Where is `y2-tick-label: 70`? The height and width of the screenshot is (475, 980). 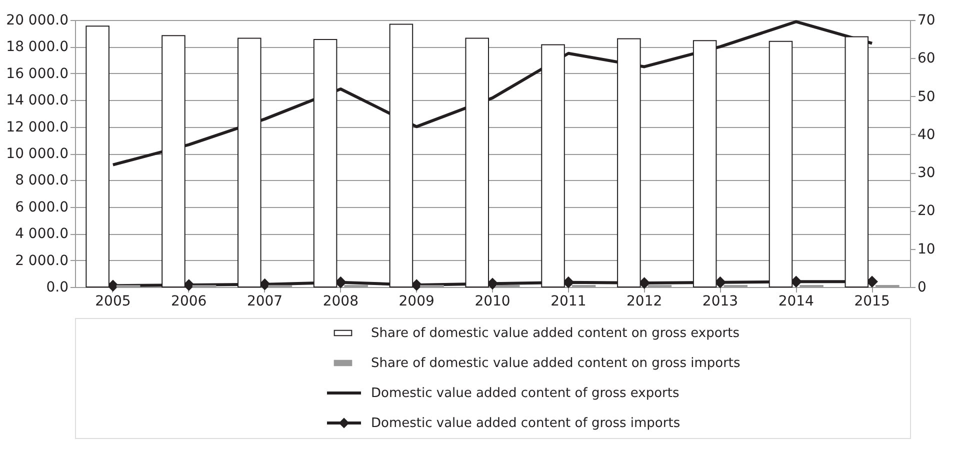 y2-tick-label: 70 is located at coordinates (927, 20).